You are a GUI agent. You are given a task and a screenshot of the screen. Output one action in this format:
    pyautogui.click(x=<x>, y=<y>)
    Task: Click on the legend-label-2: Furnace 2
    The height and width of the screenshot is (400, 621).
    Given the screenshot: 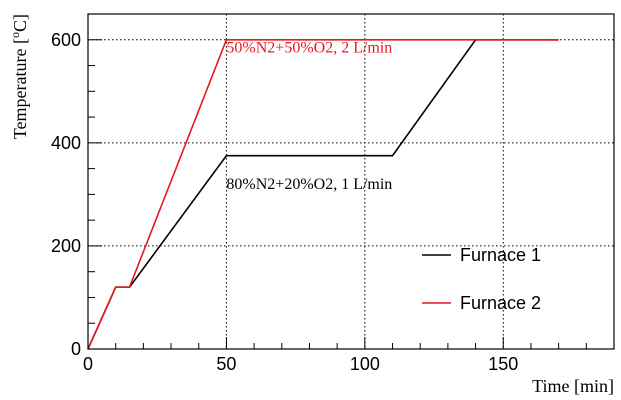 What is the action you would take?
    pyautogui.click(x=500, y=303)
    